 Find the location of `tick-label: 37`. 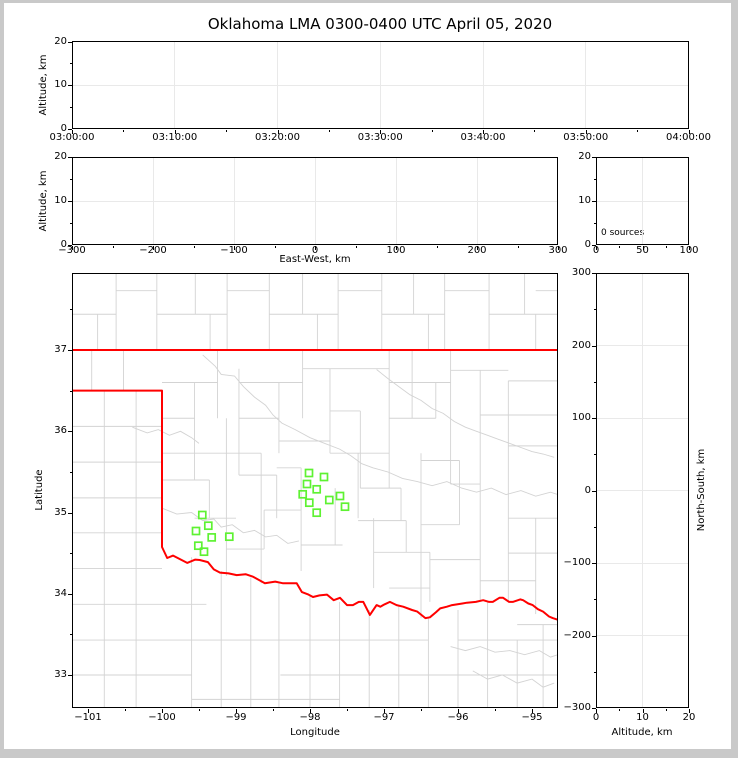

tick-label: 37 is located at coordinates (60, 349).